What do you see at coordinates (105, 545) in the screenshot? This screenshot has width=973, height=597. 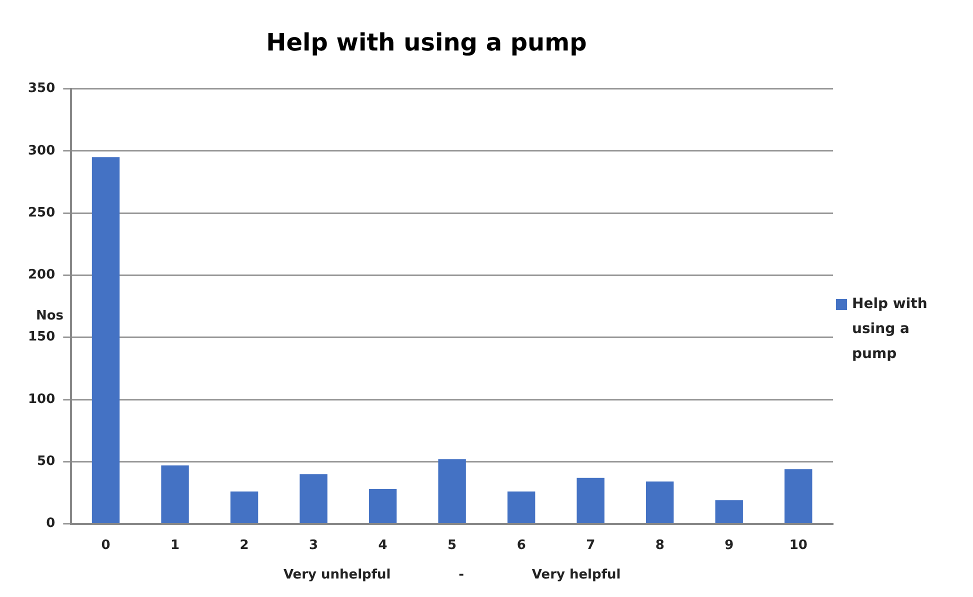 I see `x-tick-label: 0` at bounding box center [105, 545].